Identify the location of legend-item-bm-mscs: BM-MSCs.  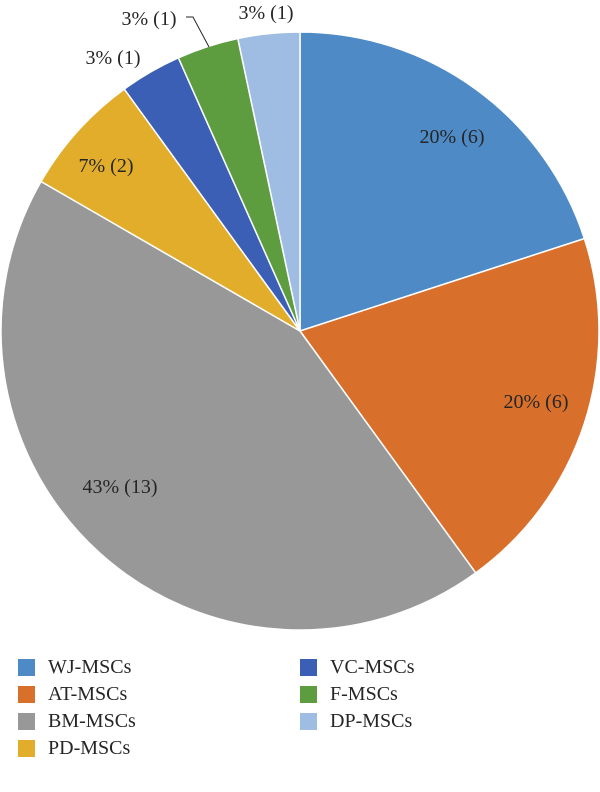
(77, 721).